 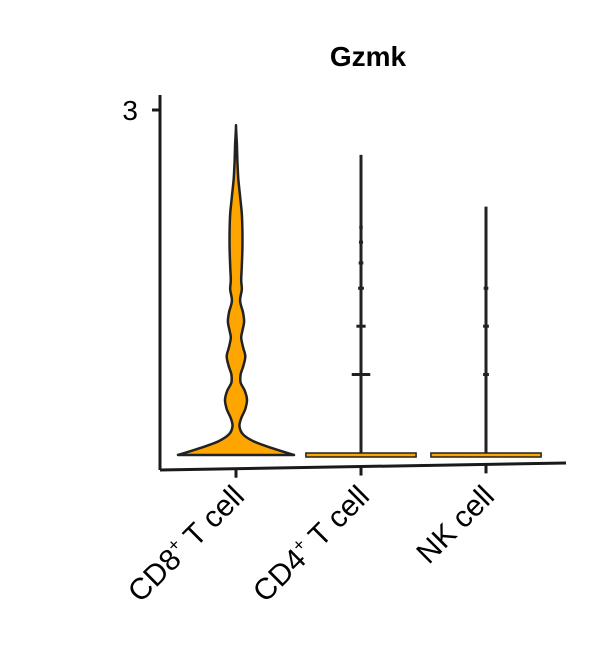 What do you see at coordinates (455, 525) in the screenshot?
I see `x-tick-label: NK cell` at bounding box center [455, 525].